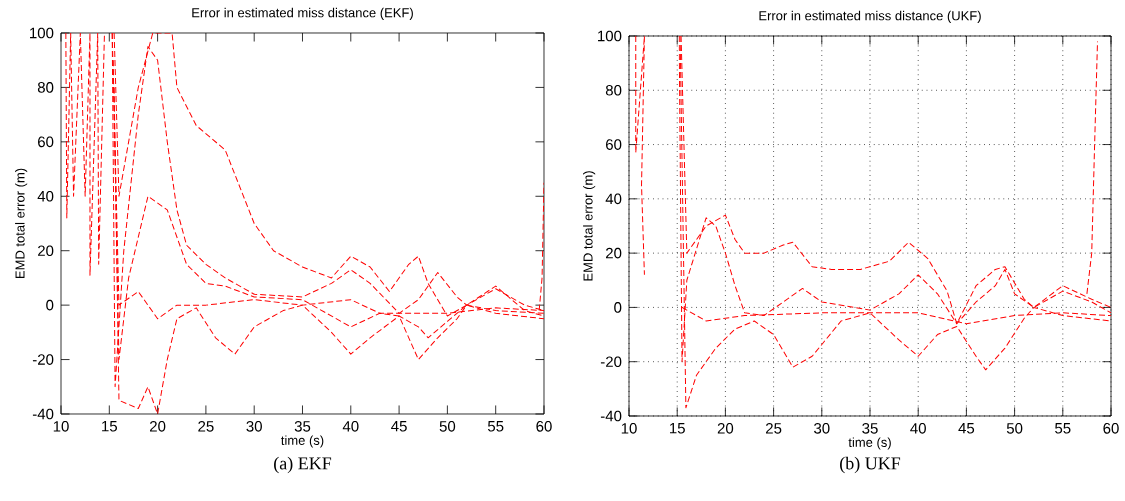  What do you see at coordinates (870, 465) in the screenshot?
I see `text: (b) UKF` at bounding box center [870, 465].